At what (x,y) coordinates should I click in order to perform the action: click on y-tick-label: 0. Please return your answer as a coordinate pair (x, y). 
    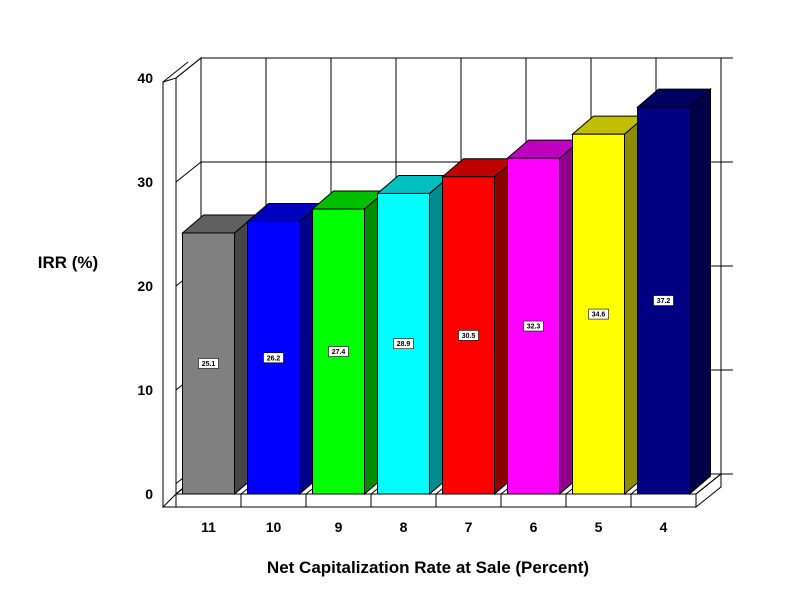
    Looking at the image, I should click on (149, 494).